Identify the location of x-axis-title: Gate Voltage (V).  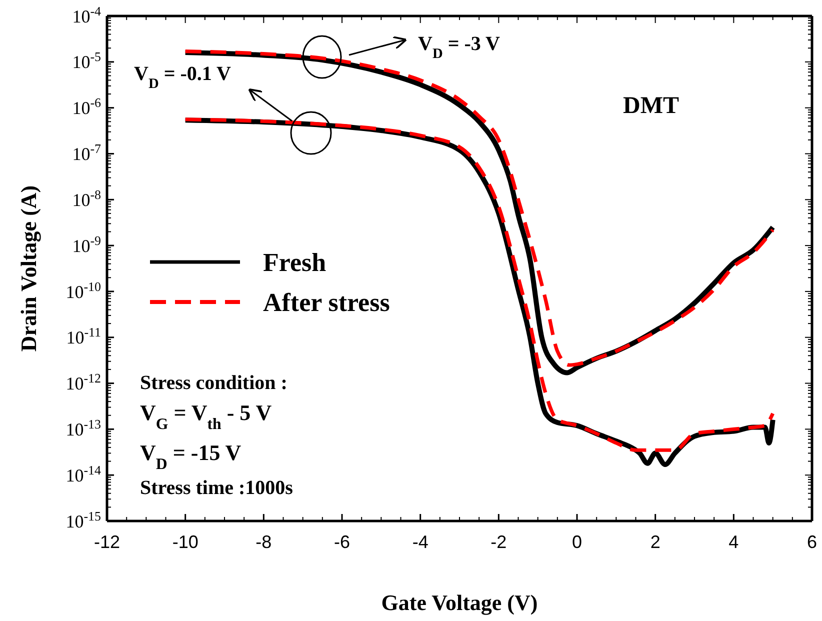
(459, 602).